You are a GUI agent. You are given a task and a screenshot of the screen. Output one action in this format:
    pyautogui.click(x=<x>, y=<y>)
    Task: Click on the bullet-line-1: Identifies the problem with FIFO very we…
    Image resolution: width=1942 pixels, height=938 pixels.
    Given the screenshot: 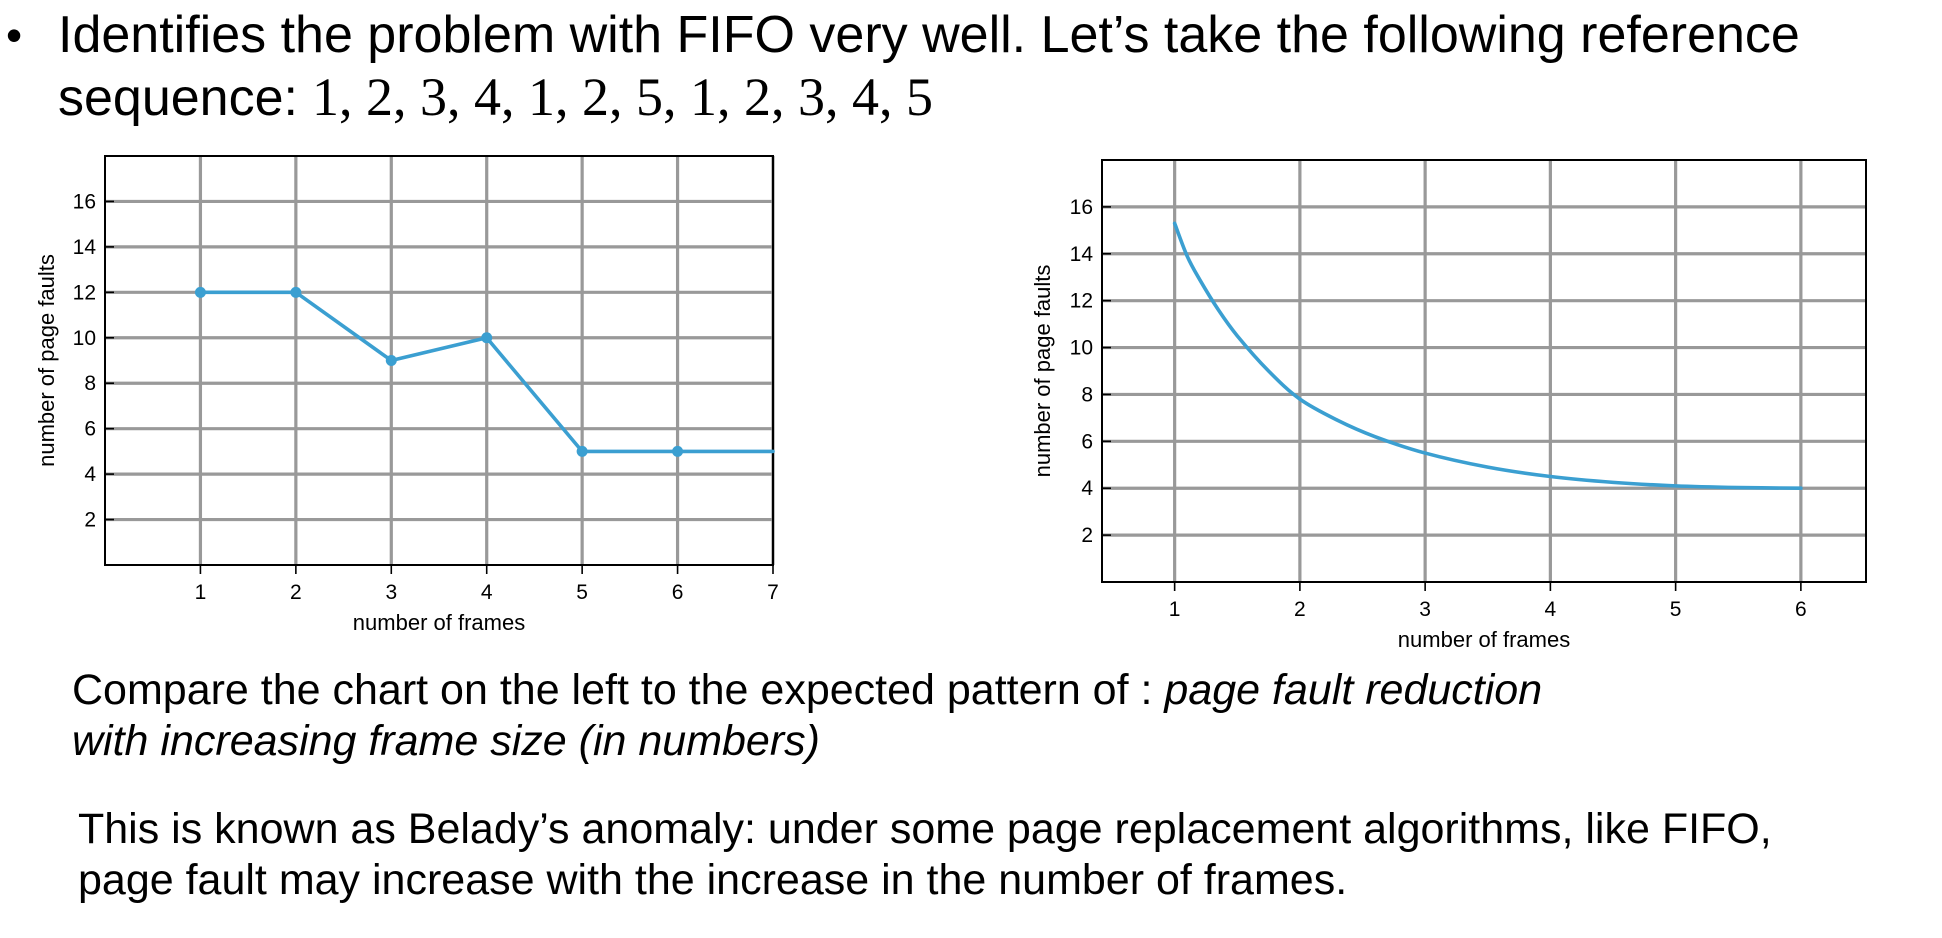 What is the action you would take?
    pyautogui.click(x=929, y=35)
    